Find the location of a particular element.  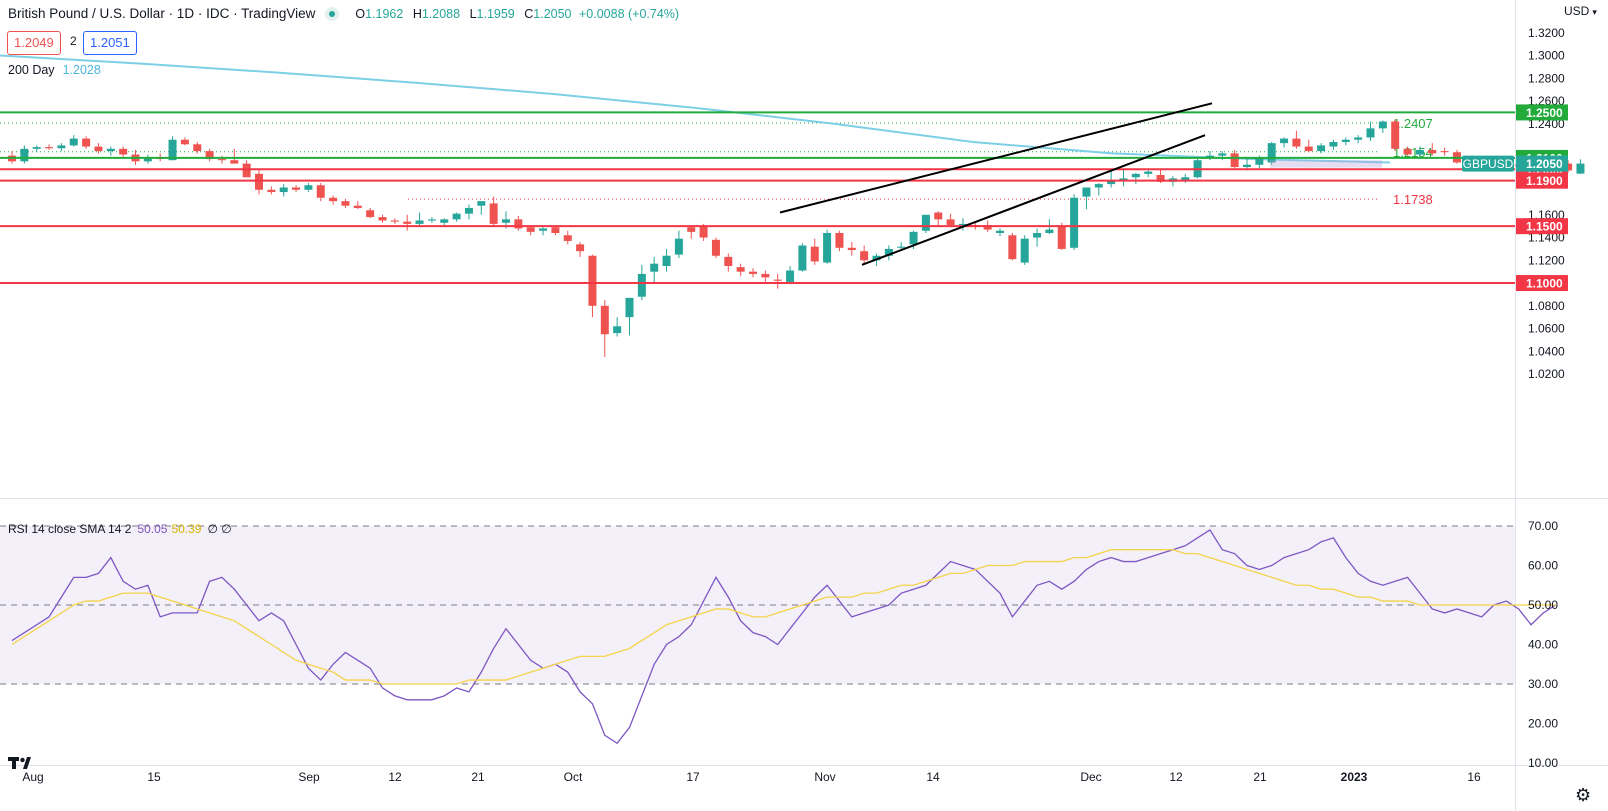

level-tag-label: 1.2500 is located at coordinates (1544, 113).